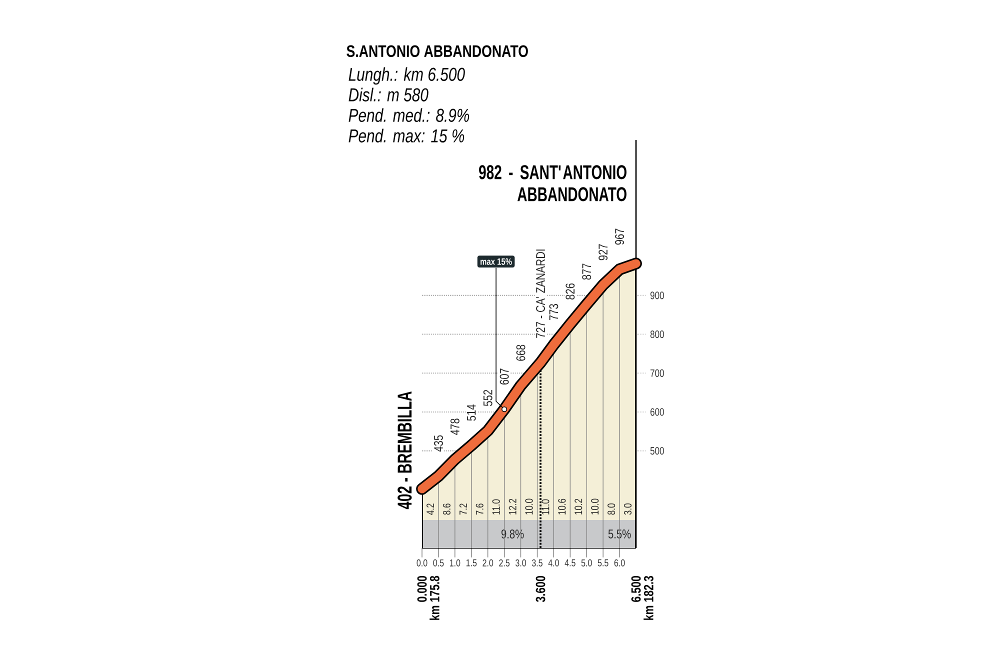 The height and width of the screenshot is (666, 994). I want to click on x-tick-label: 4.5, so click(570, 562).